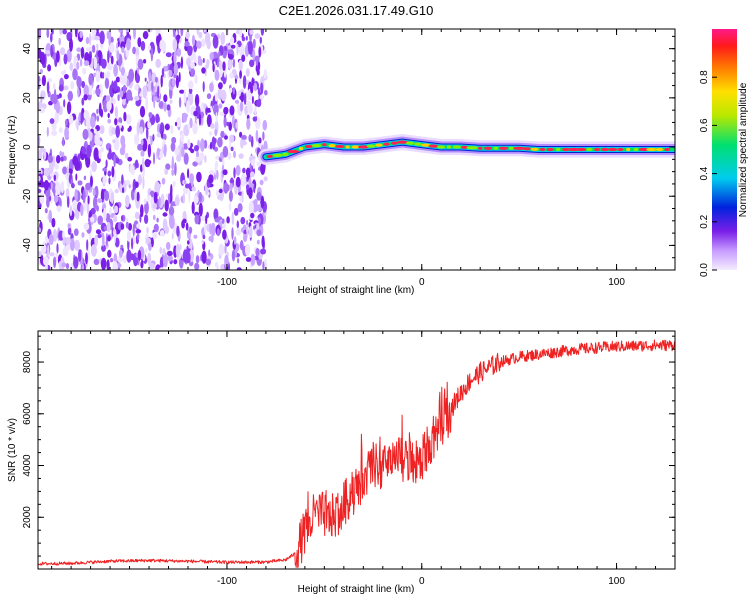 The width and height of the screenshot is (750, 600). What do you see at coordinates (27, 465) in the screenshot?
I see `y-tick-label: 4000` at bounding box center [27, 465].